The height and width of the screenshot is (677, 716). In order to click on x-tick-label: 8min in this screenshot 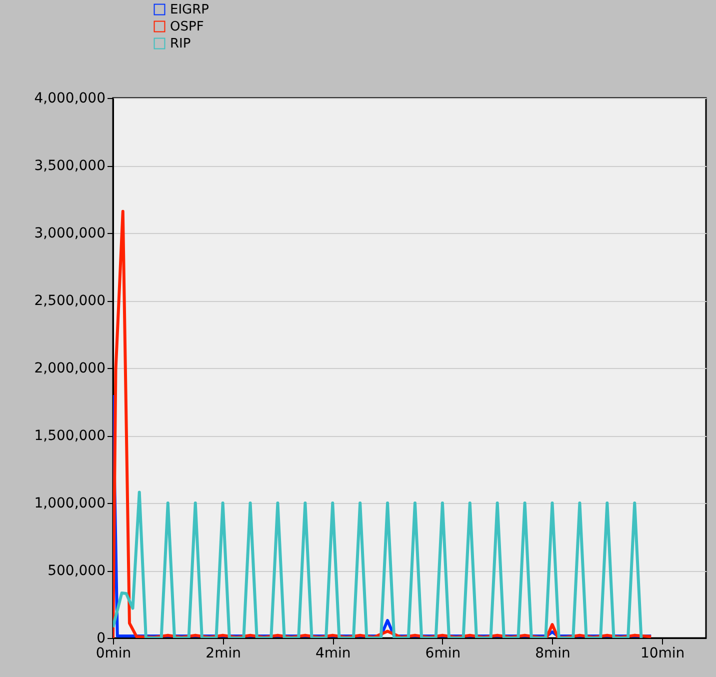, I will do `click(552, 654)`.